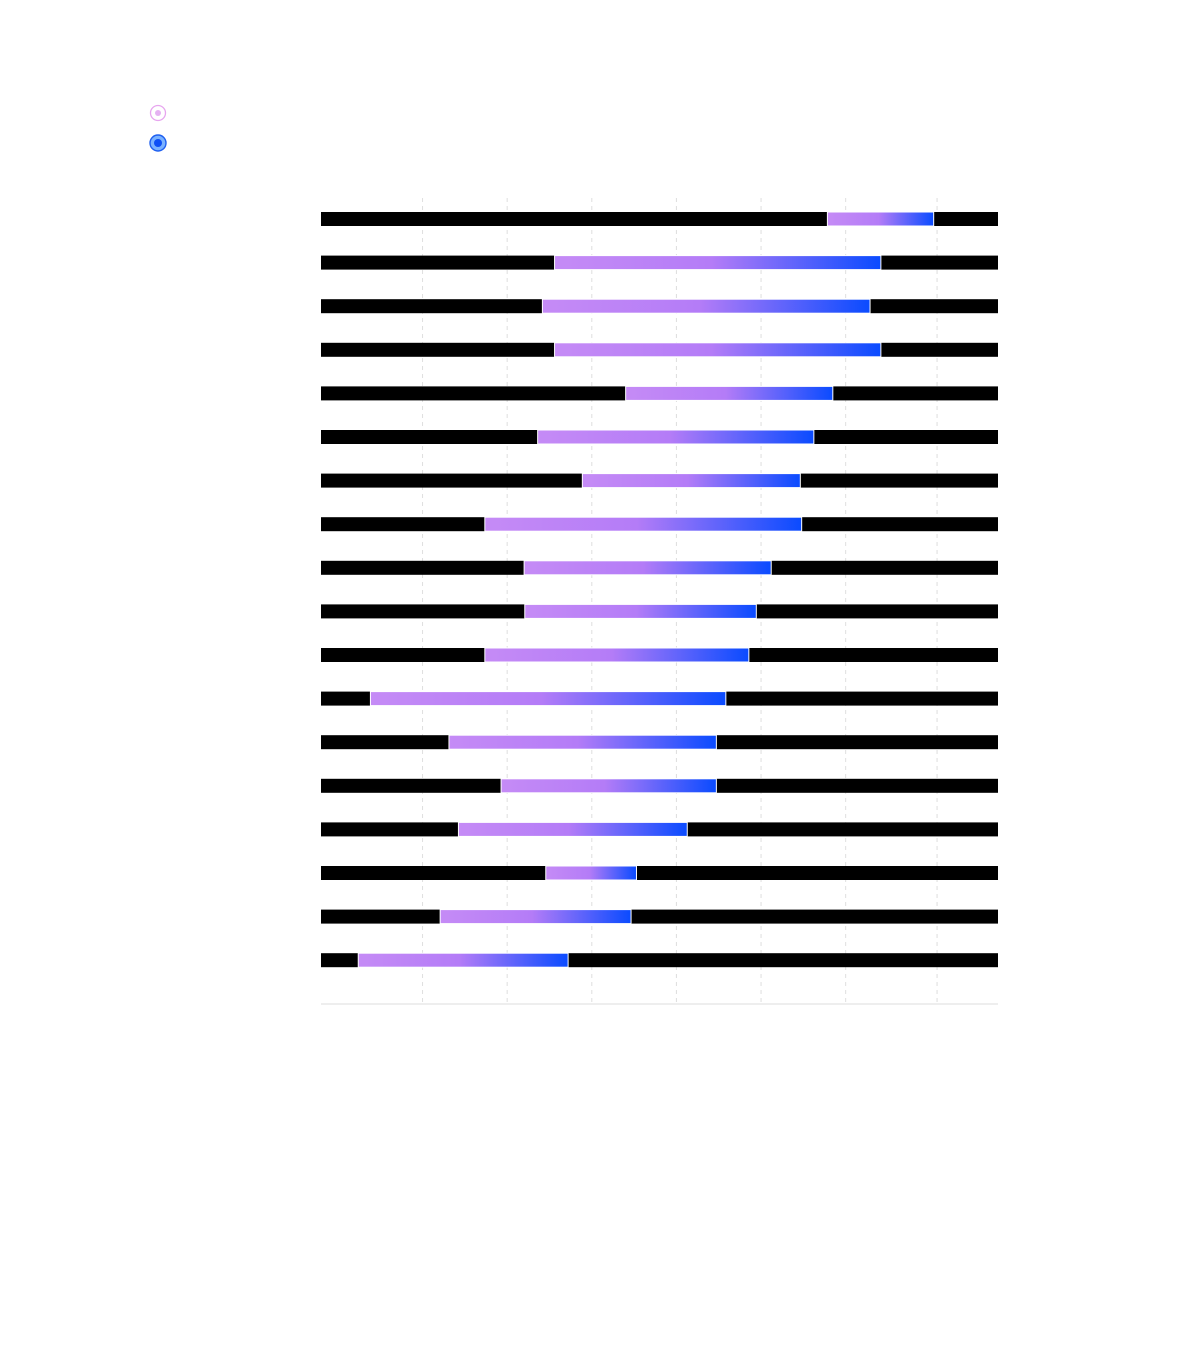 The height and width of the screenshot is (1363, 1200). What do you see at coordinates (158, 113) in the screenshot?
I see `legend-marker-pink-icon` at bounding box center [158, 113].